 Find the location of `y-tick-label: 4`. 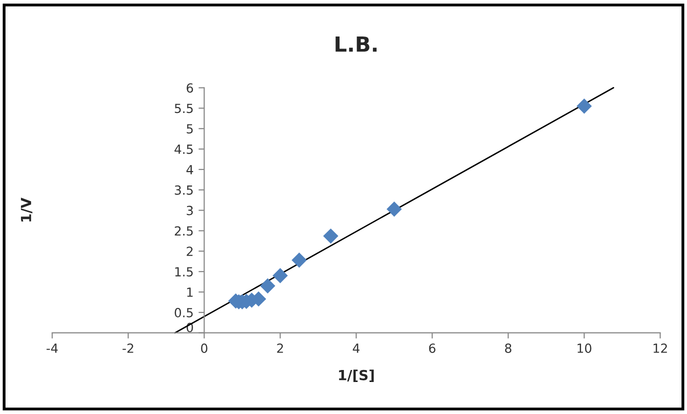

y-tick-label: 4 is located at coordinates (190, 169).